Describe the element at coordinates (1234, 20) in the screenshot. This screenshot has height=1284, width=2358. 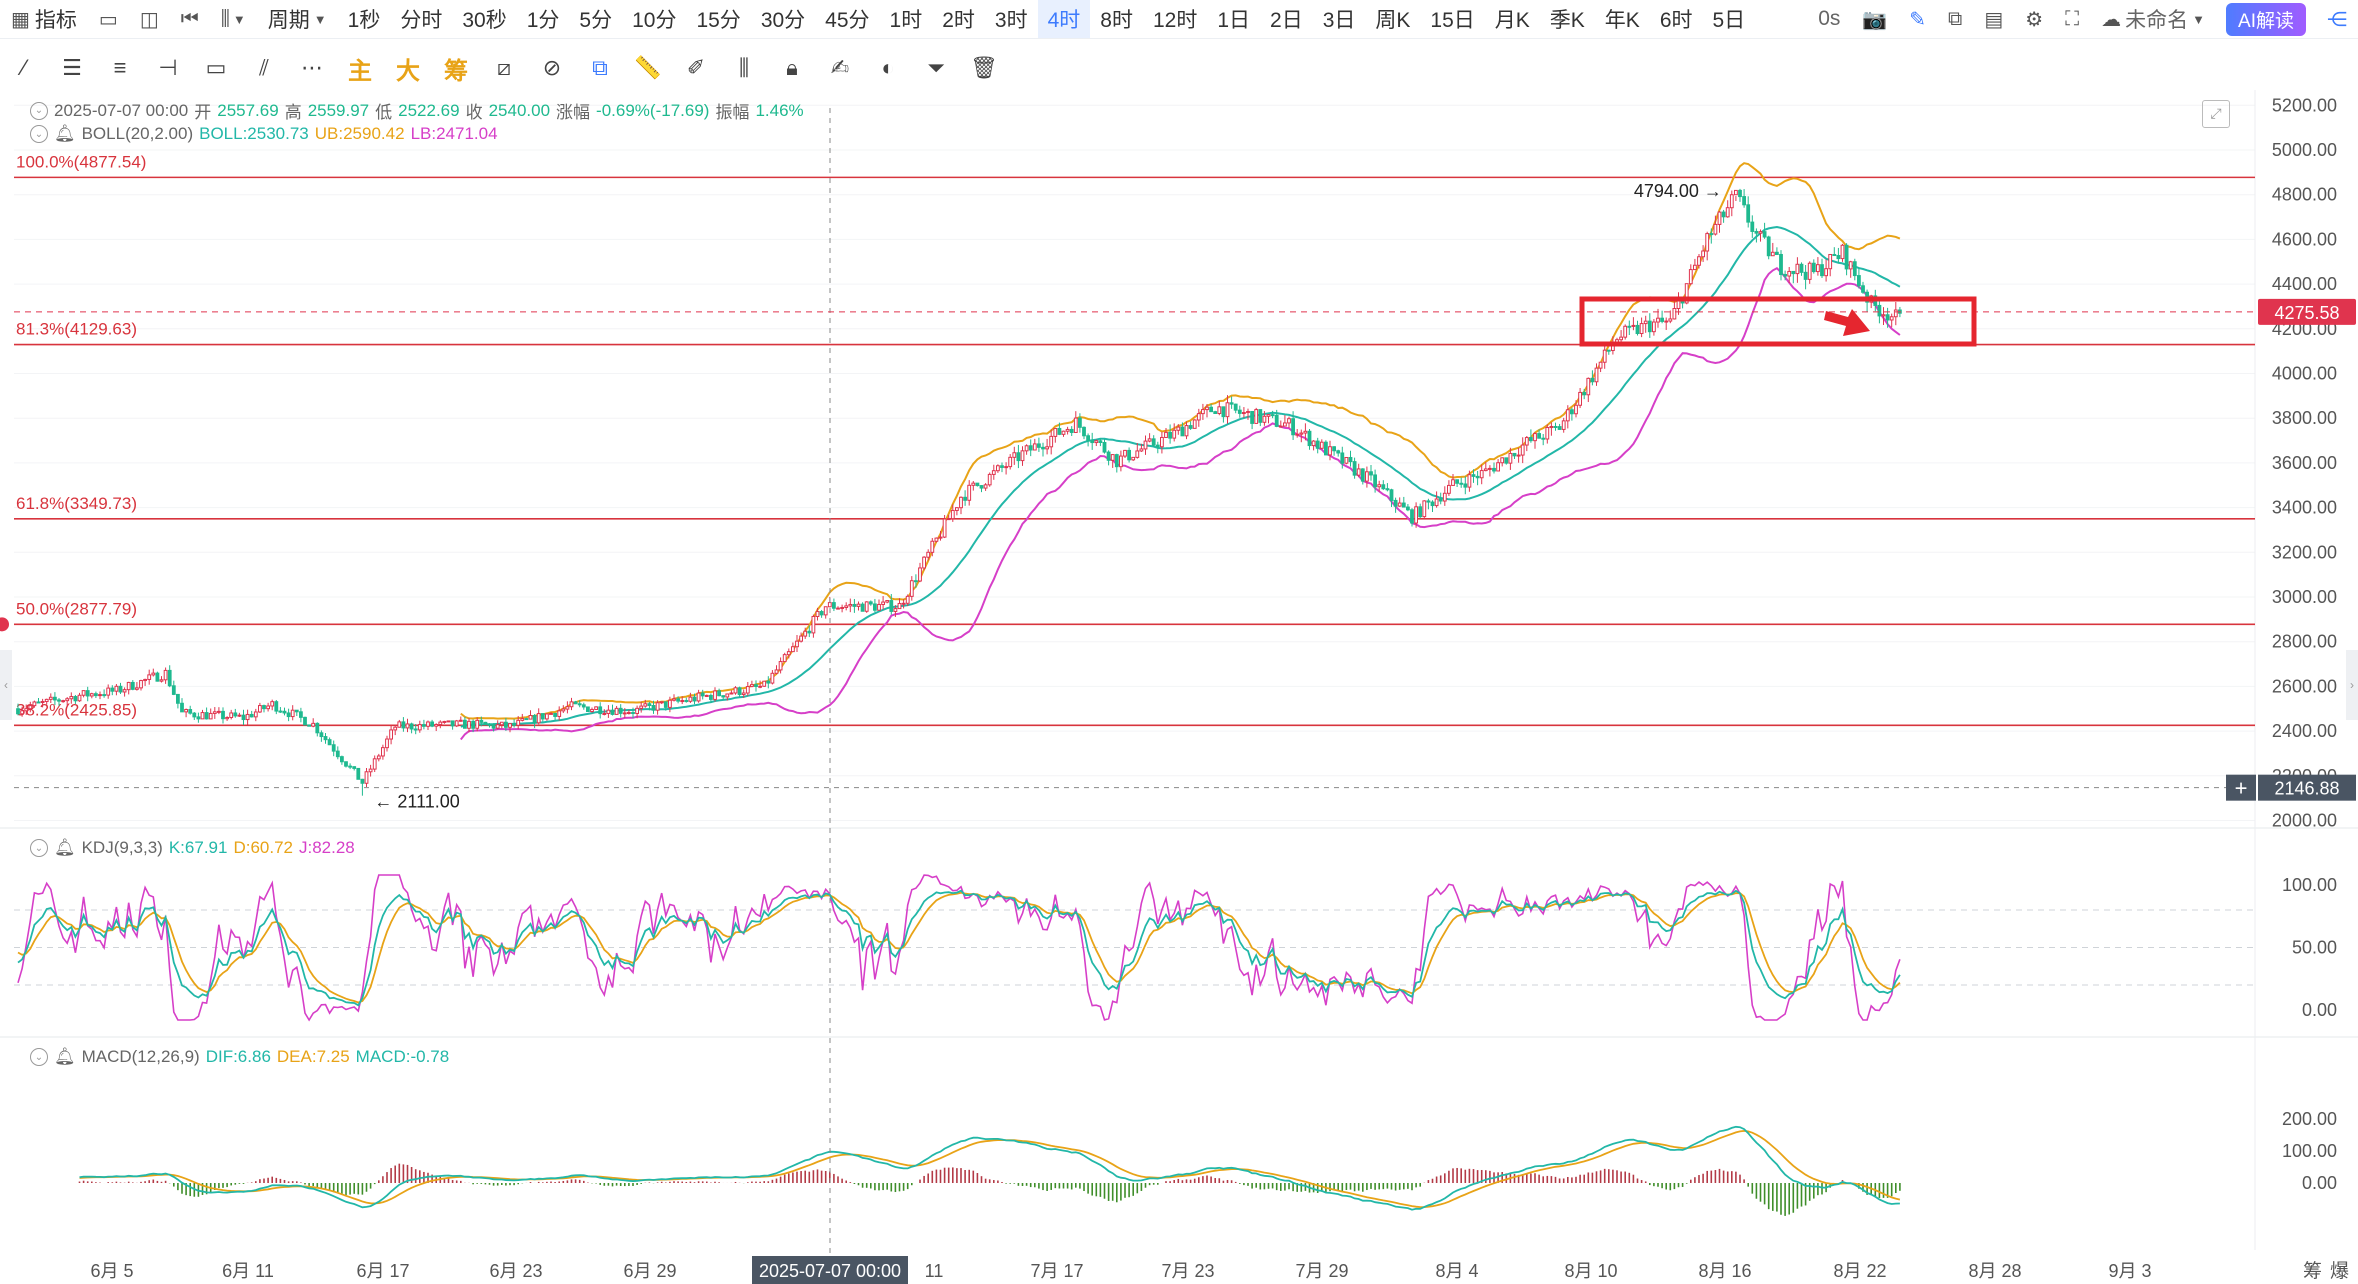
I see `period-15: 1日` at that location.